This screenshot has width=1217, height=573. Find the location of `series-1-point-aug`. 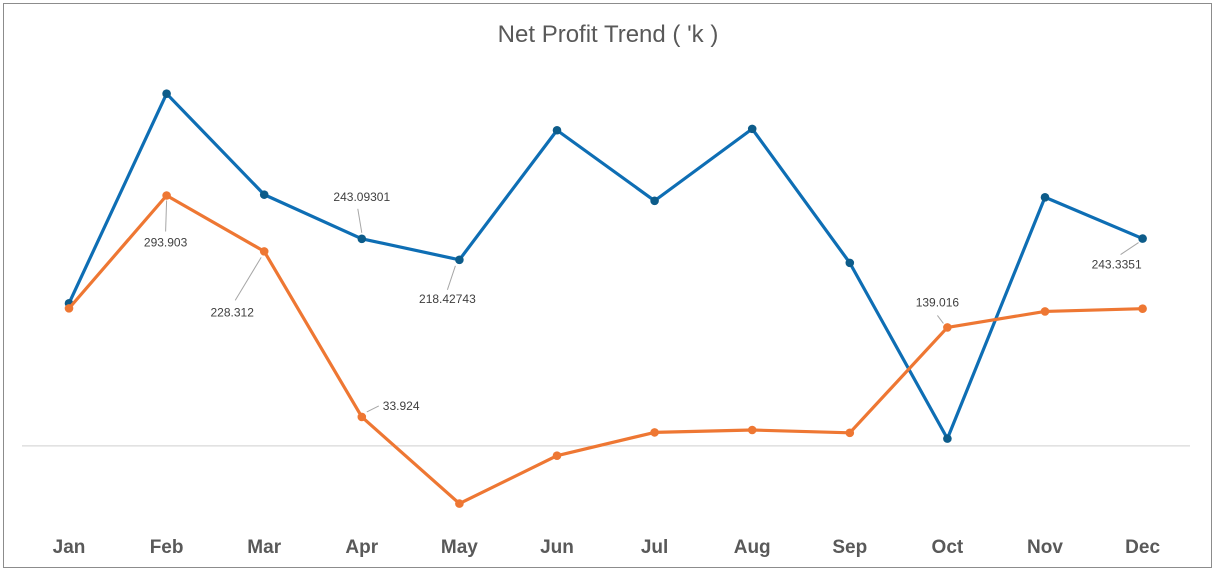

series-1-point-aug is located at coordinates (752, 129).